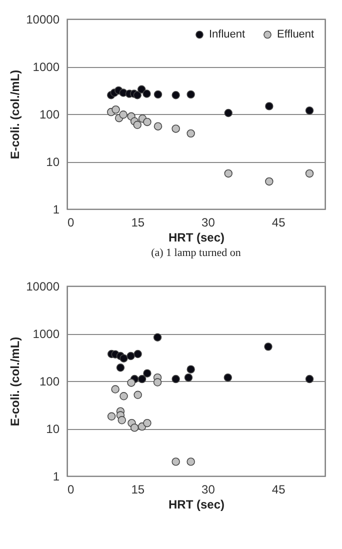 The image size is (342, 549). Describe the element at coordinates (227, 34) in the screenshot. I see `legend-label: Influent` at that location.